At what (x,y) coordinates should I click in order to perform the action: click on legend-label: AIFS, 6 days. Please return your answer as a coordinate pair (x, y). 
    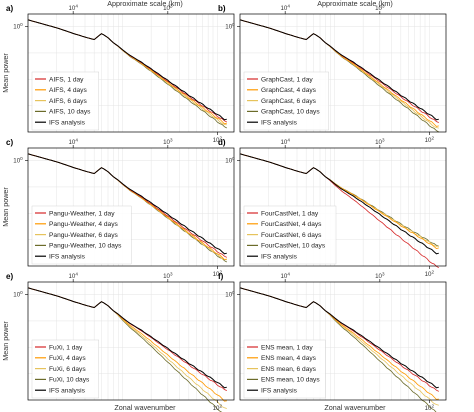
    Looking at the image, I should click on (68, 101).